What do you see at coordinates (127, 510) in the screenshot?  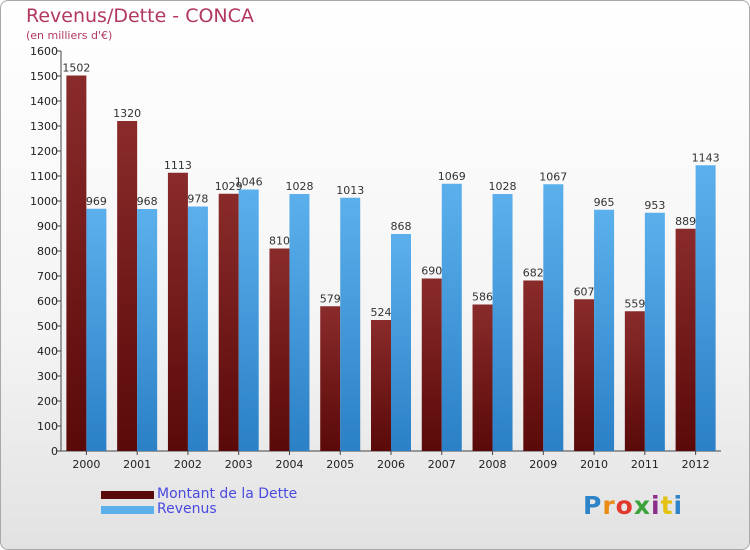 I see `legend-swatch-revenue` at bounding box center [127, 510].